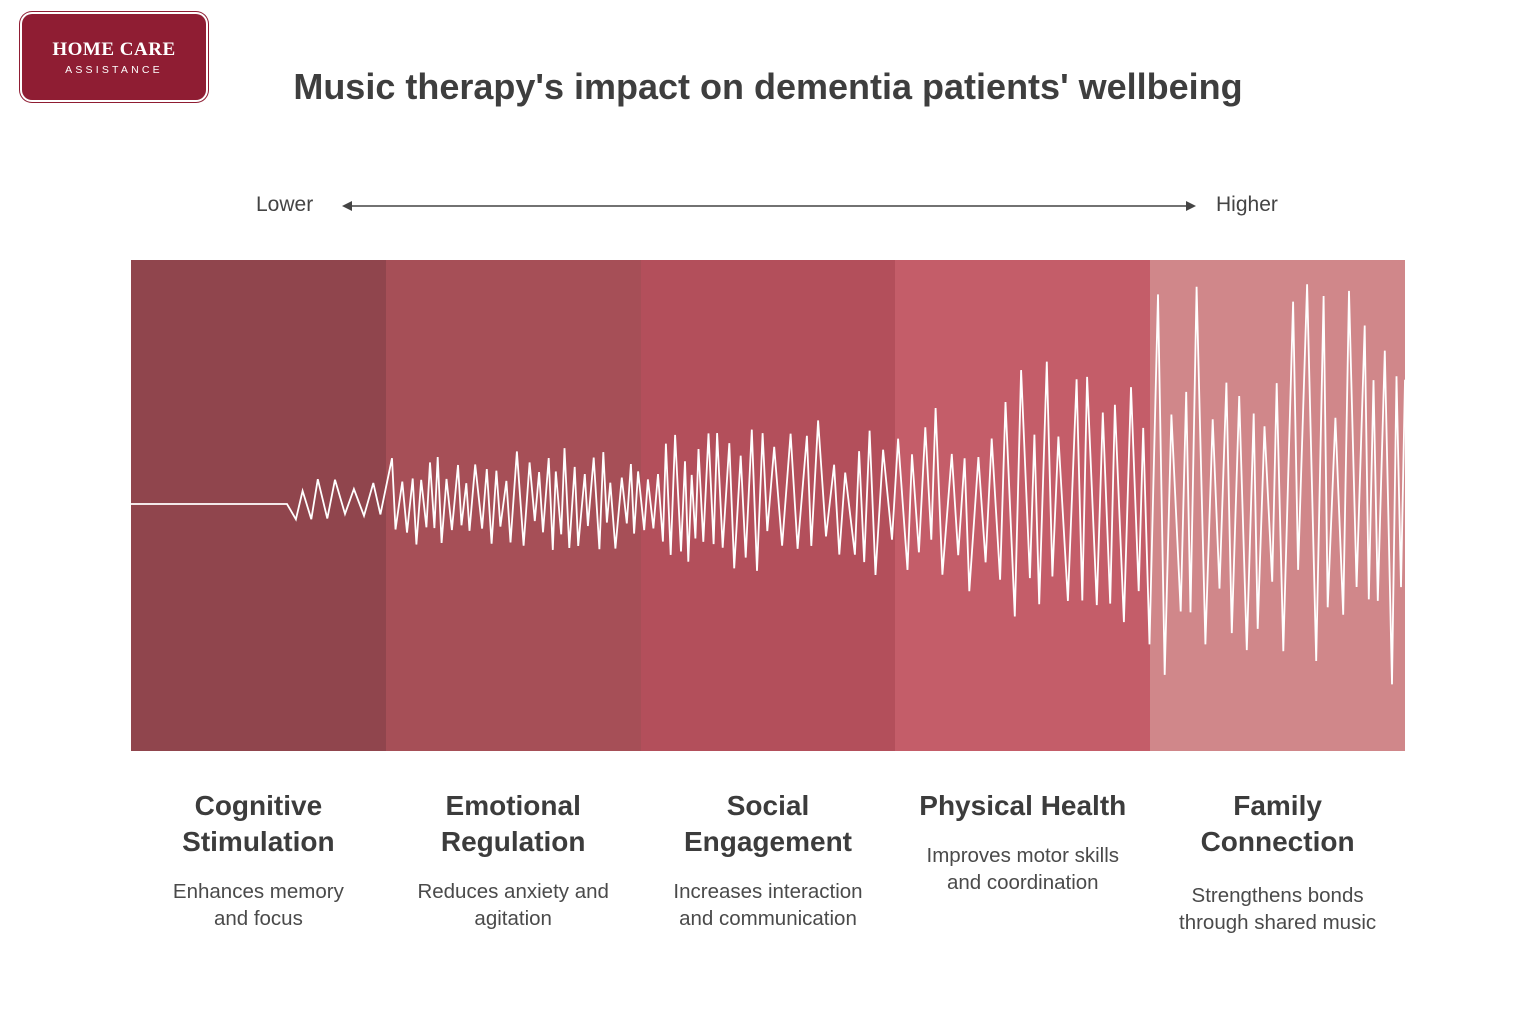 Image resolution: width=1536 pixels, height=1024 pixels. What do you see at coordinates (1277, 823) in the screenshot?
I see `category-title: Family Connection` at bounding box center [1277, 823].